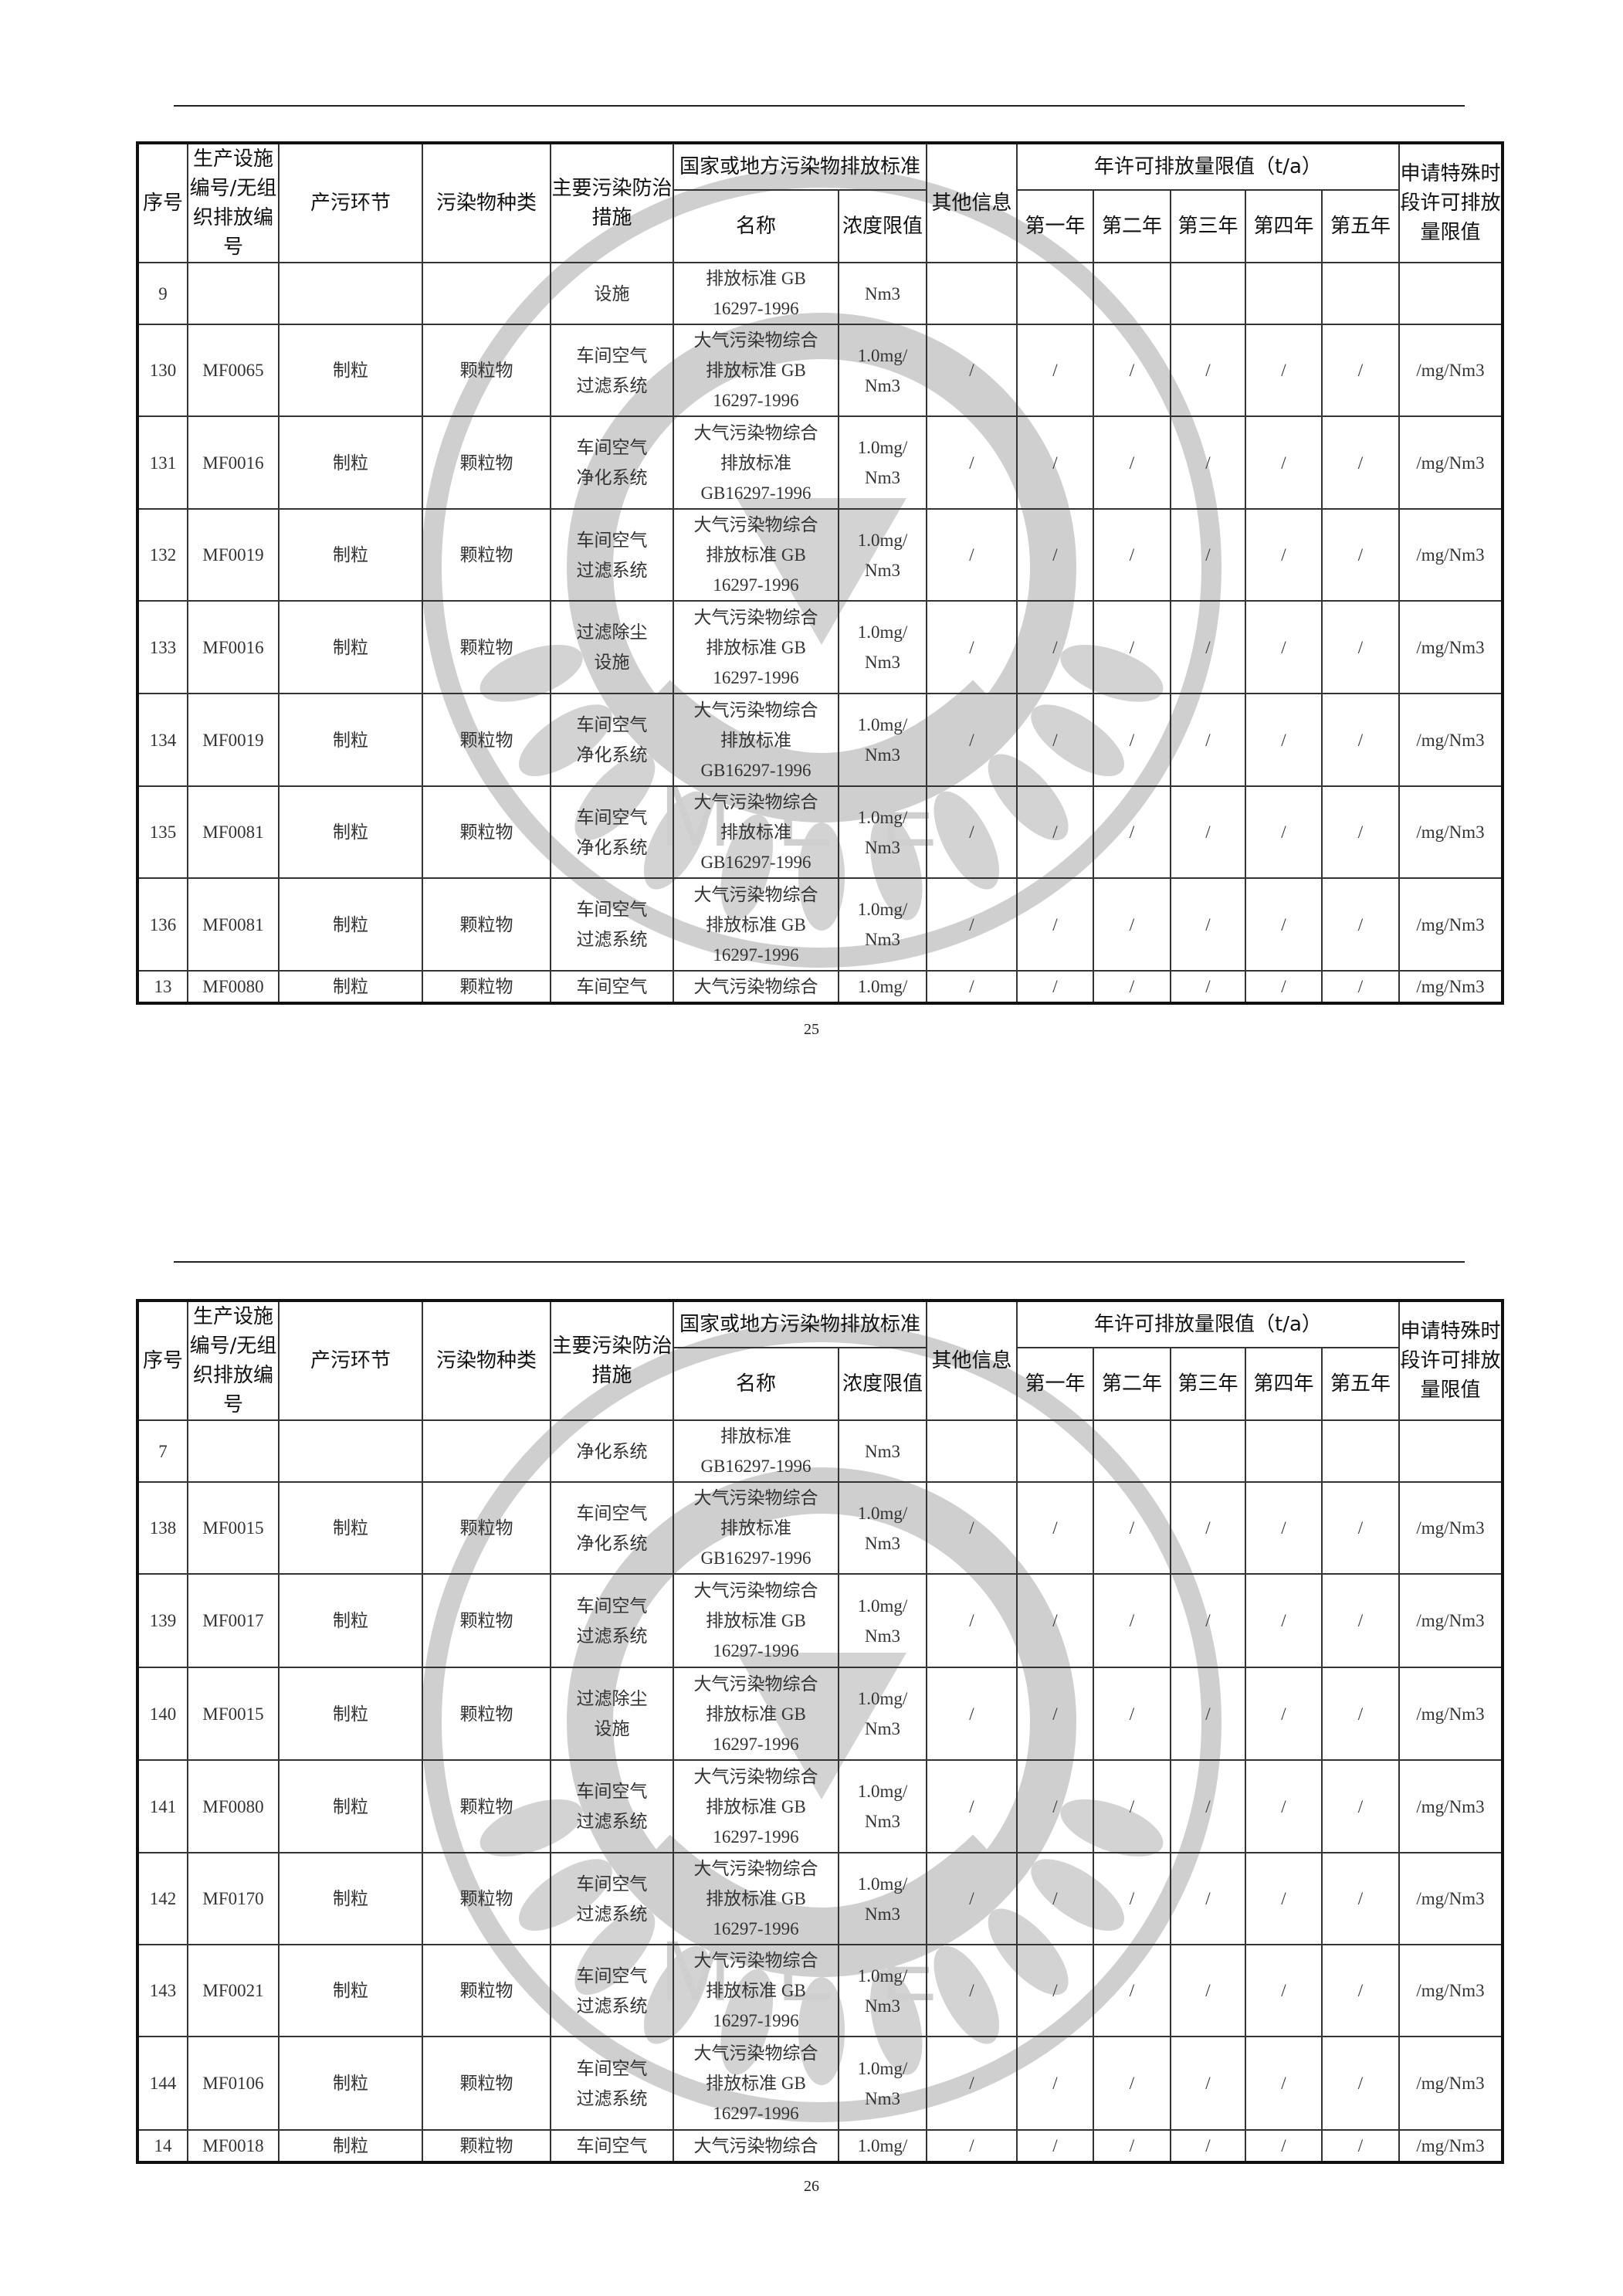 The image size is (1623, 2296). Describe the element at coordinates (1284, 1384) in the screenshot. I see `header-year-4: 第四年` at that location.